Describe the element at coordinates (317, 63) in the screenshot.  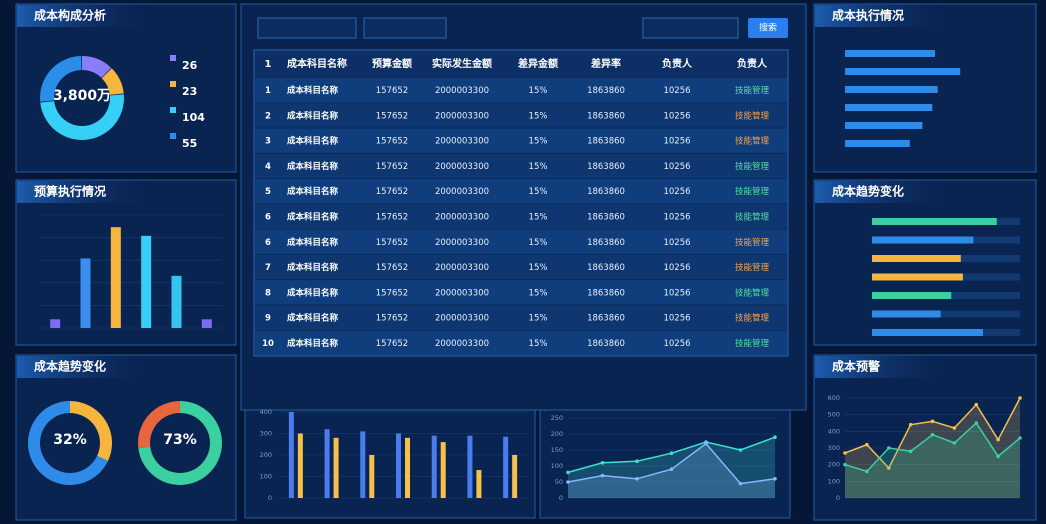
I see `column-header: 成本科目名称` at that location.